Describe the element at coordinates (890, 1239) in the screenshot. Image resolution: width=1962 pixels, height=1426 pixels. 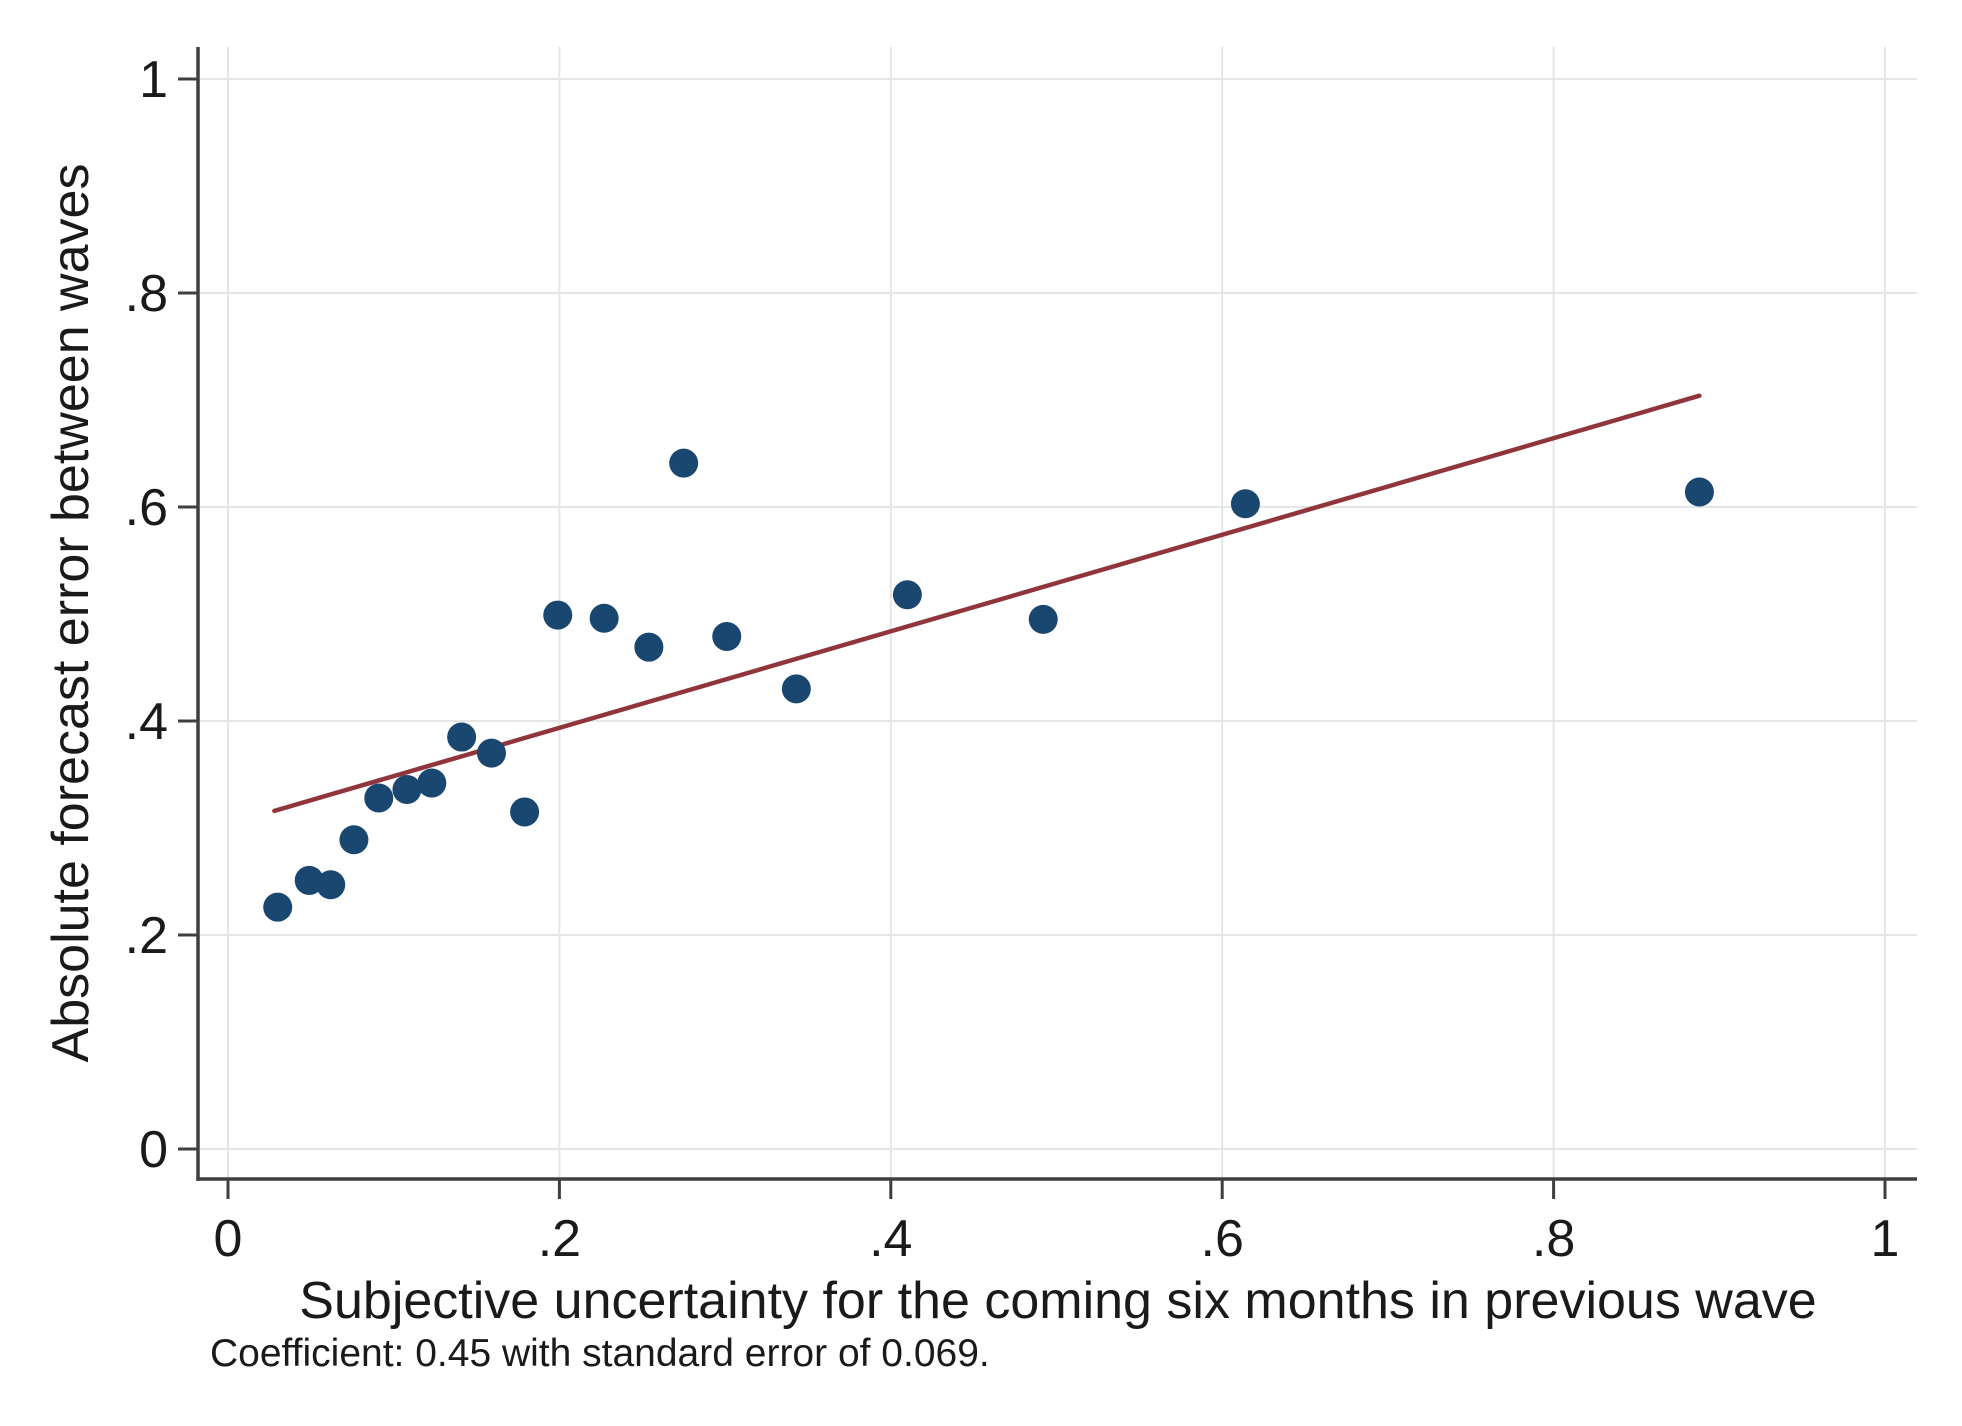
I see `x-tick-label: .4` at that location.